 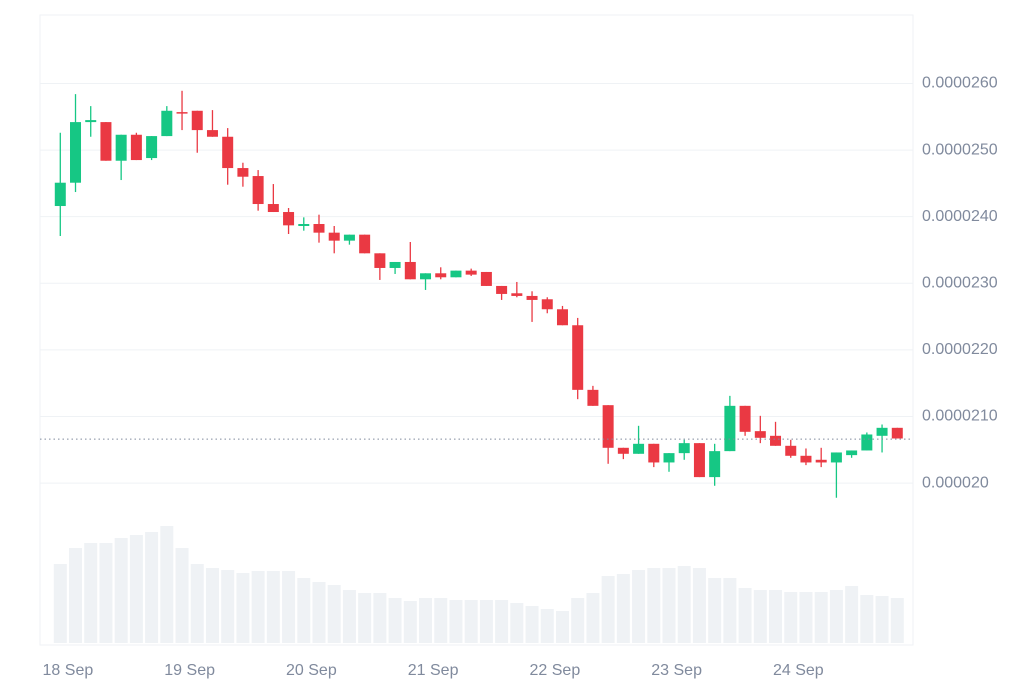 What do you see at coordinates (955, 482) in the screenshot?
I see `y-tick-label: 0.000020` at bounding box center [955, 482].